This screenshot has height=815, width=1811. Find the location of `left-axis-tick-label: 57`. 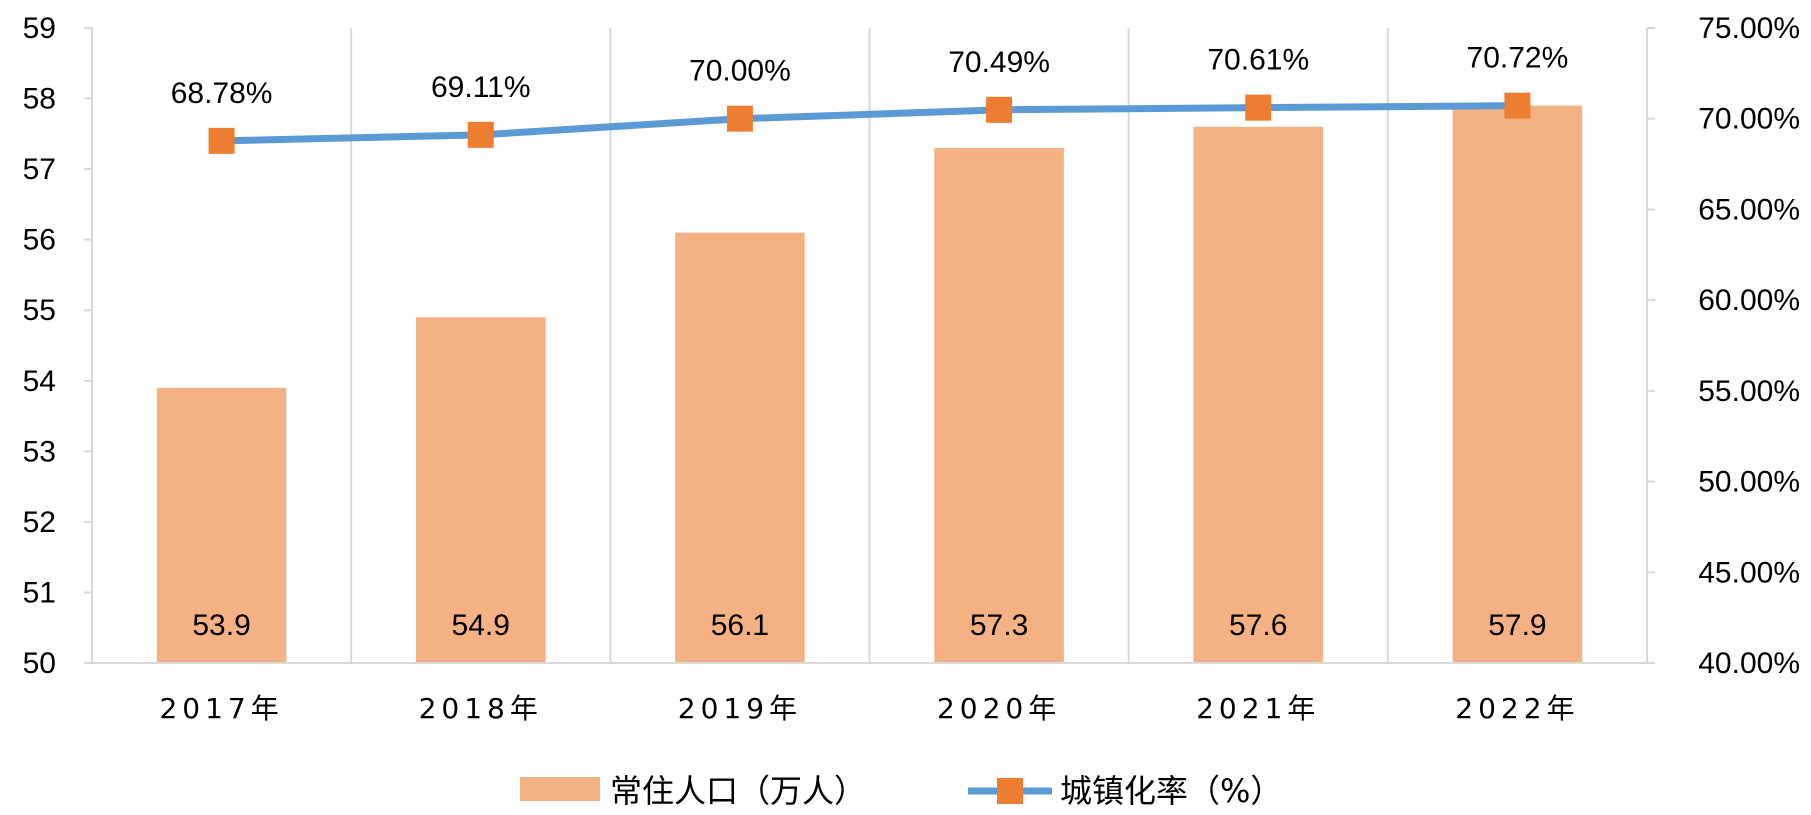

left-axis-tick-label: 57 is located at coordinates (39, 169).